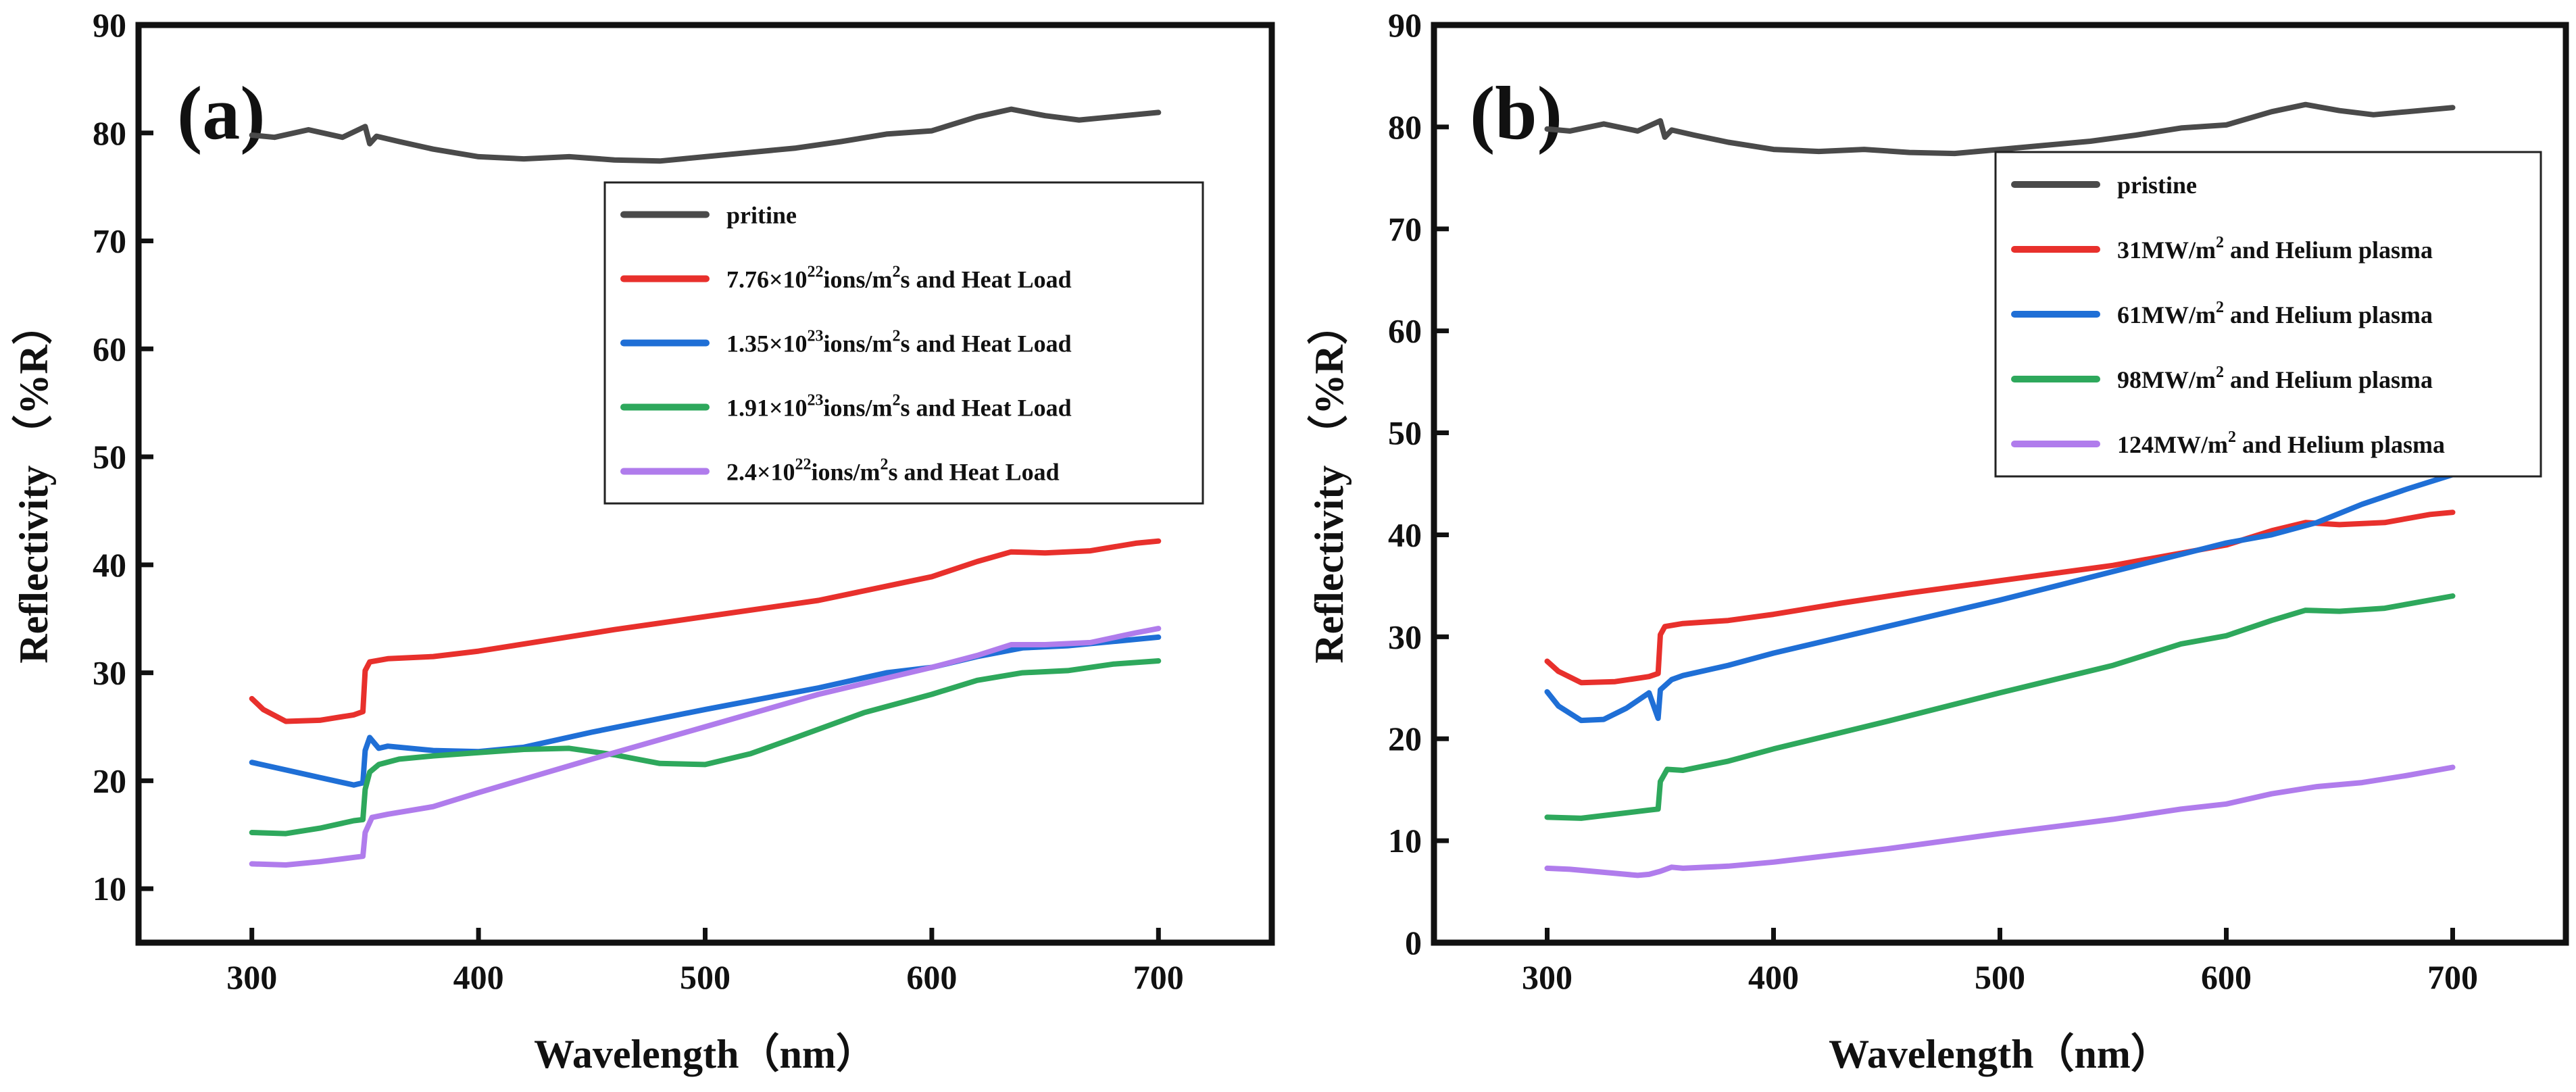  I want to click on panel-b-legend-text-pre: 61MW/m, so click(2167, 314).